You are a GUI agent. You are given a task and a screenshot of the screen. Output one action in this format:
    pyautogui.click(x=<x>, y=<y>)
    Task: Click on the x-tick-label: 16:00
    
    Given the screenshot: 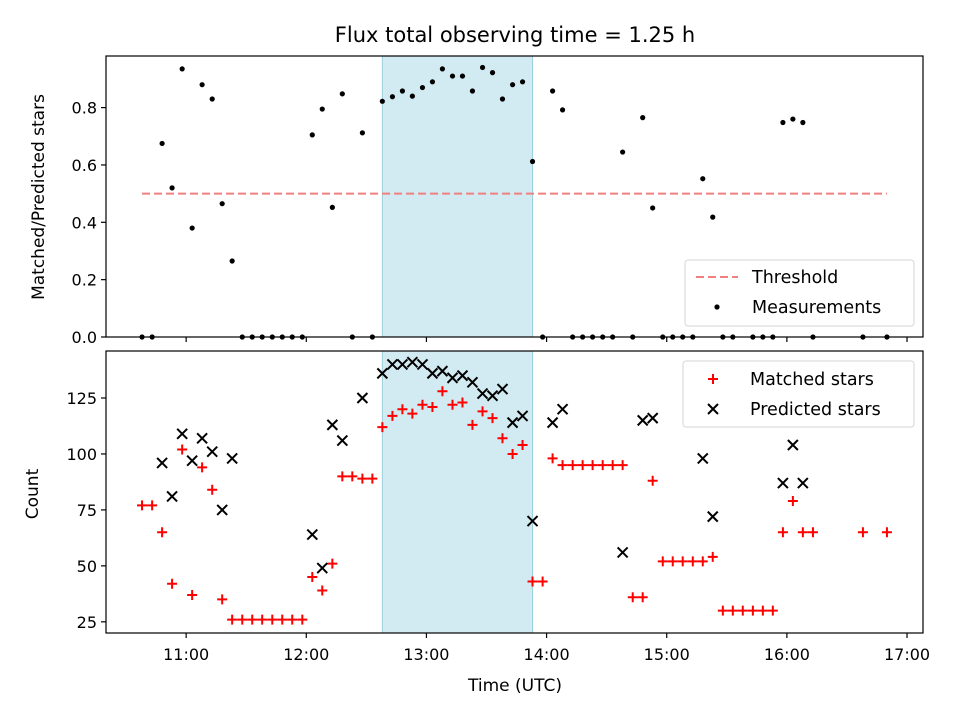 What is the action you would take?
    pyautogui.click(x=787, y=654)
    